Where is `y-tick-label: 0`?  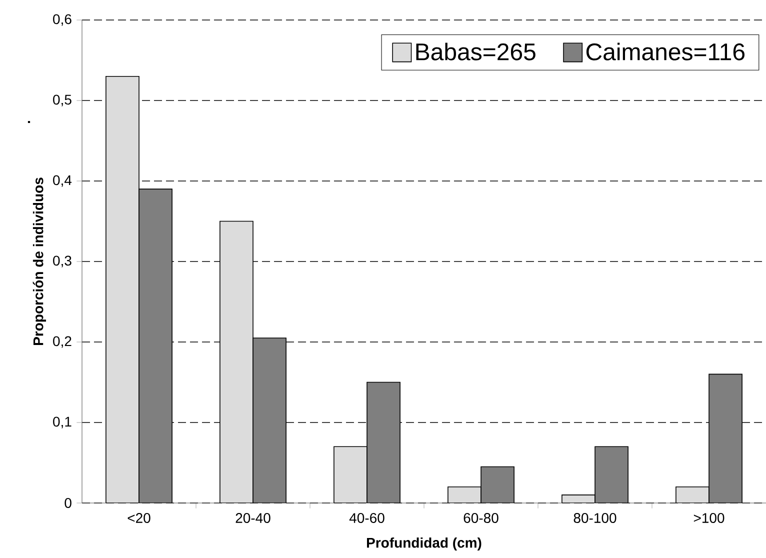 y-tick-label: 0 is located at coordinates (68, 503).